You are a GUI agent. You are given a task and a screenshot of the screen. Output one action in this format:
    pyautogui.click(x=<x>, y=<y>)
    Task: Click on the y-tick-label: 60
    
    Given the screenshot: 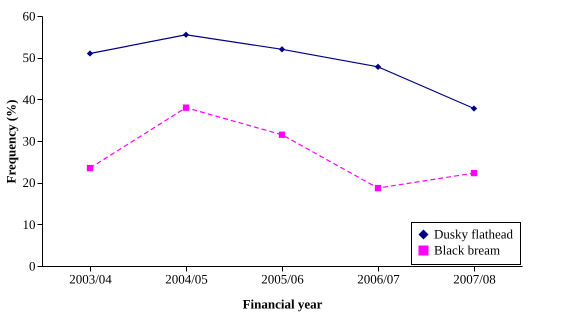 What is the action you would take?
    pyautogui.click(x=29, y=16)
    